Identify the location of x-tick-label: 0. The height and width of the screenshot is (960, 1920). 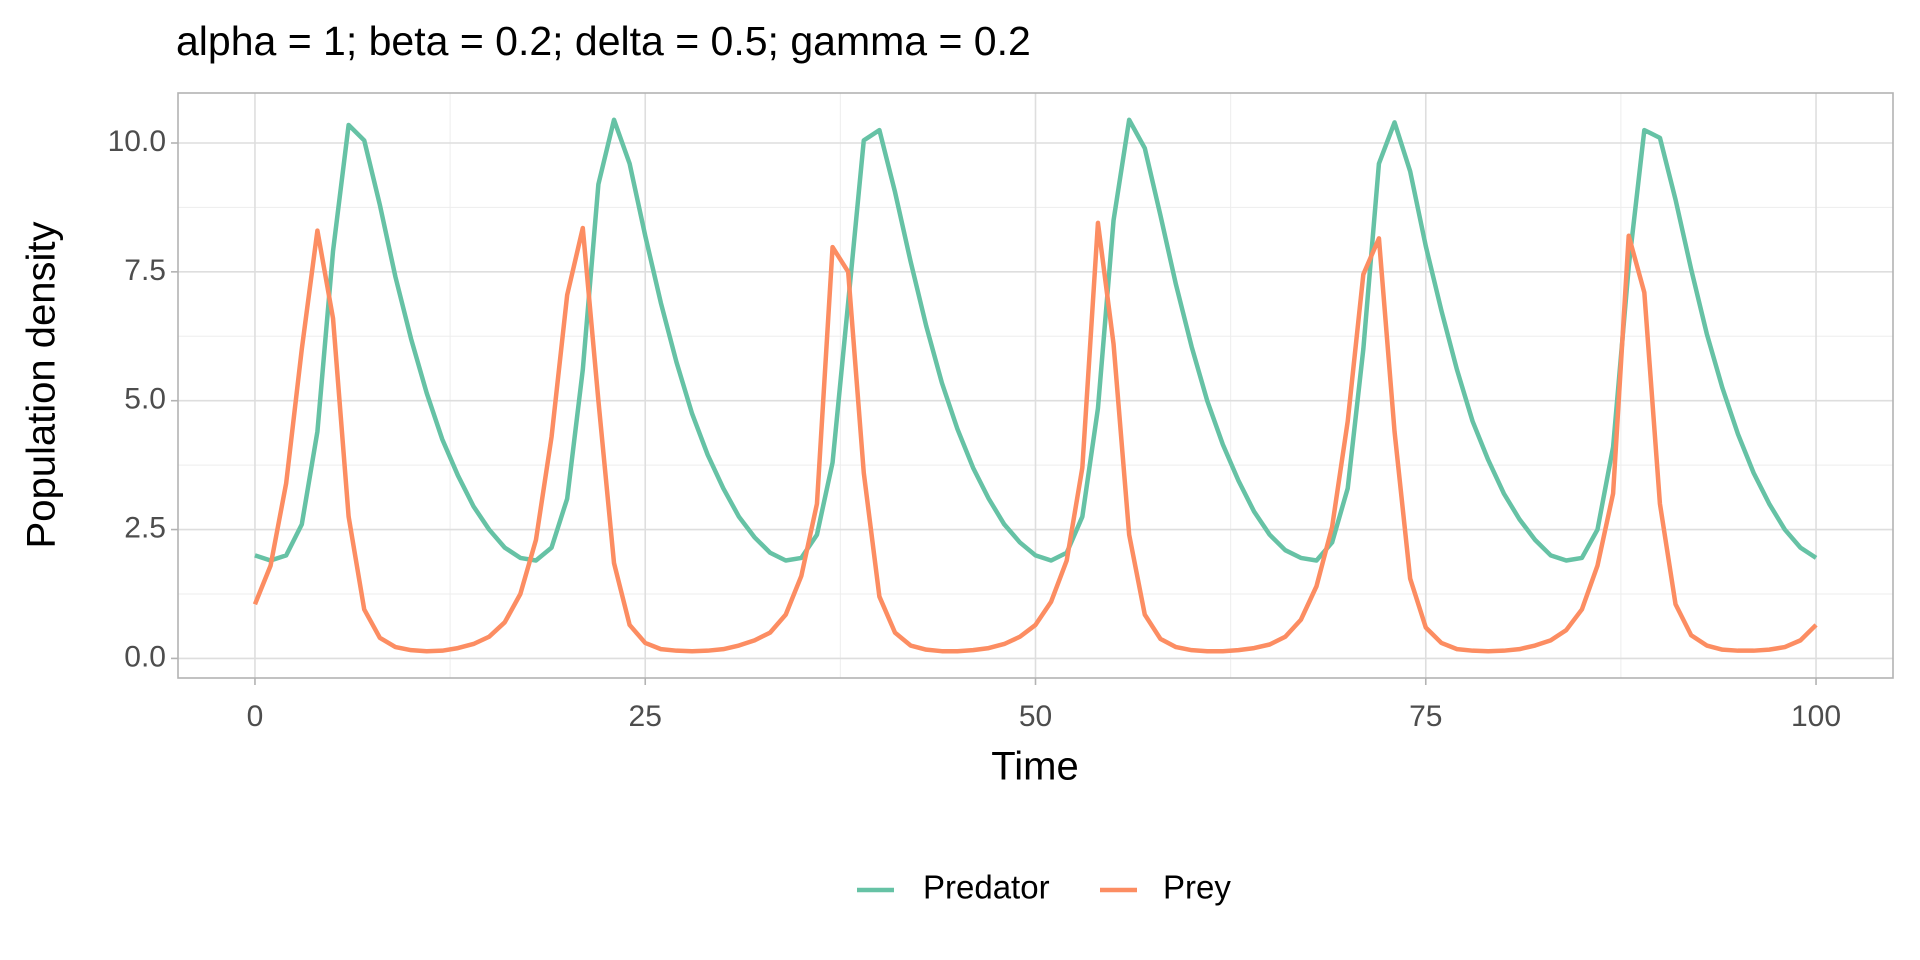
(255, 716).